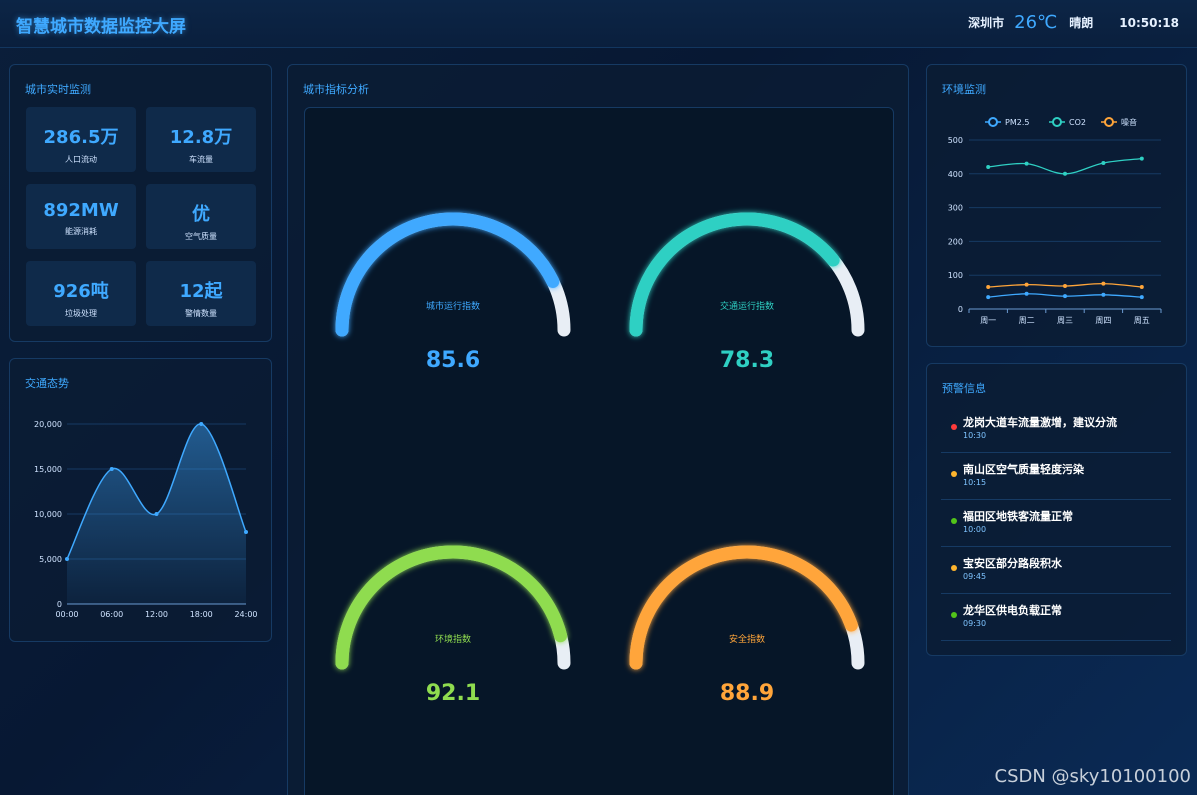  I want to click on gauge-value-city: 85.6, so click(453, 360).